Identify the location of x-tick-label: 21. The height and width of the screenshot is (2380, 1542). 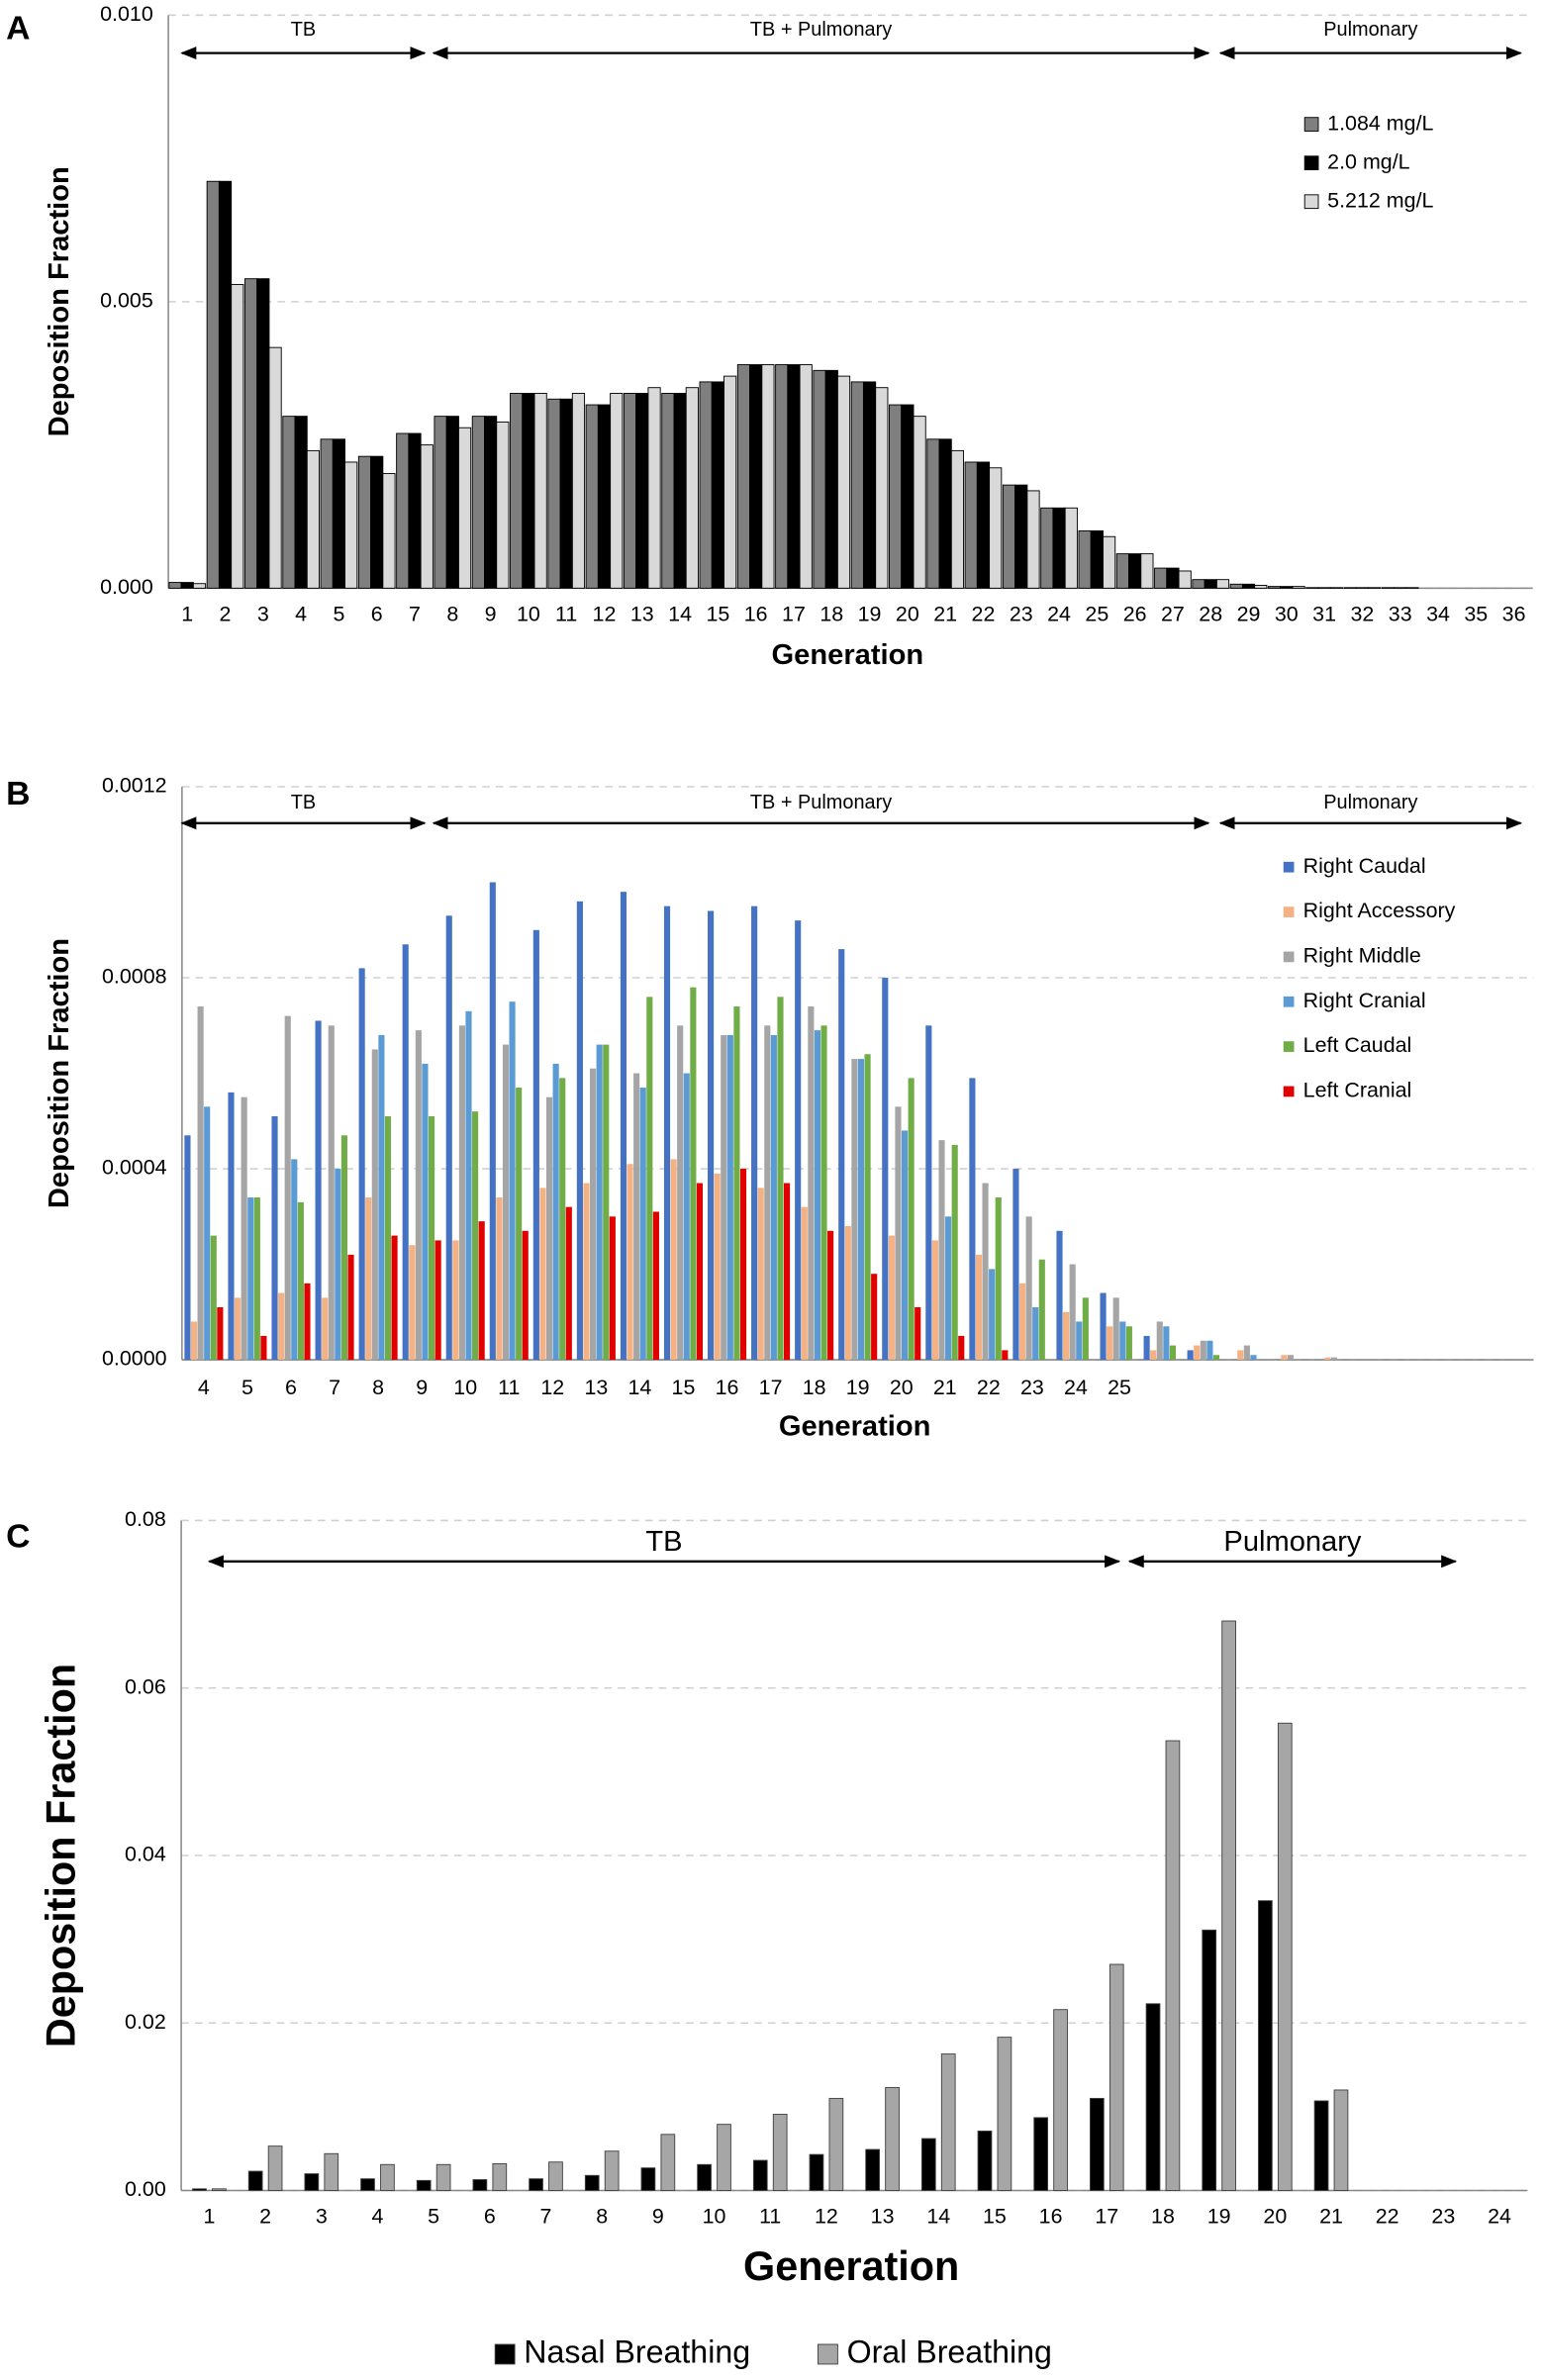
(945, 614).